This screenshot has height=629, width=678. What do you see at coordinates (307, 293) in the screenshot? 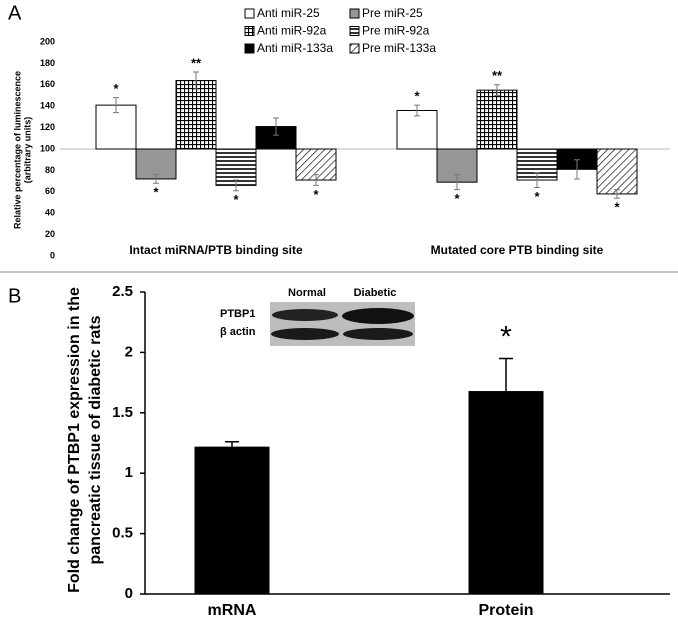
I see `blot-column-label: Normal` at bounding box center [307, 293].